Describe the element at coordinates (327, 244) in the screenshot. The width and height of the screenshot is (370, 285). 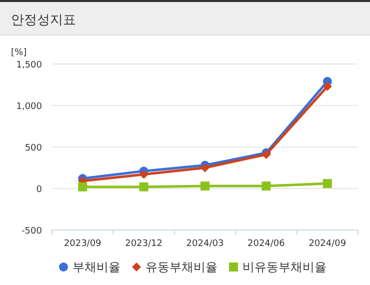
I see `x-tick-label: 2024/09` at that location.